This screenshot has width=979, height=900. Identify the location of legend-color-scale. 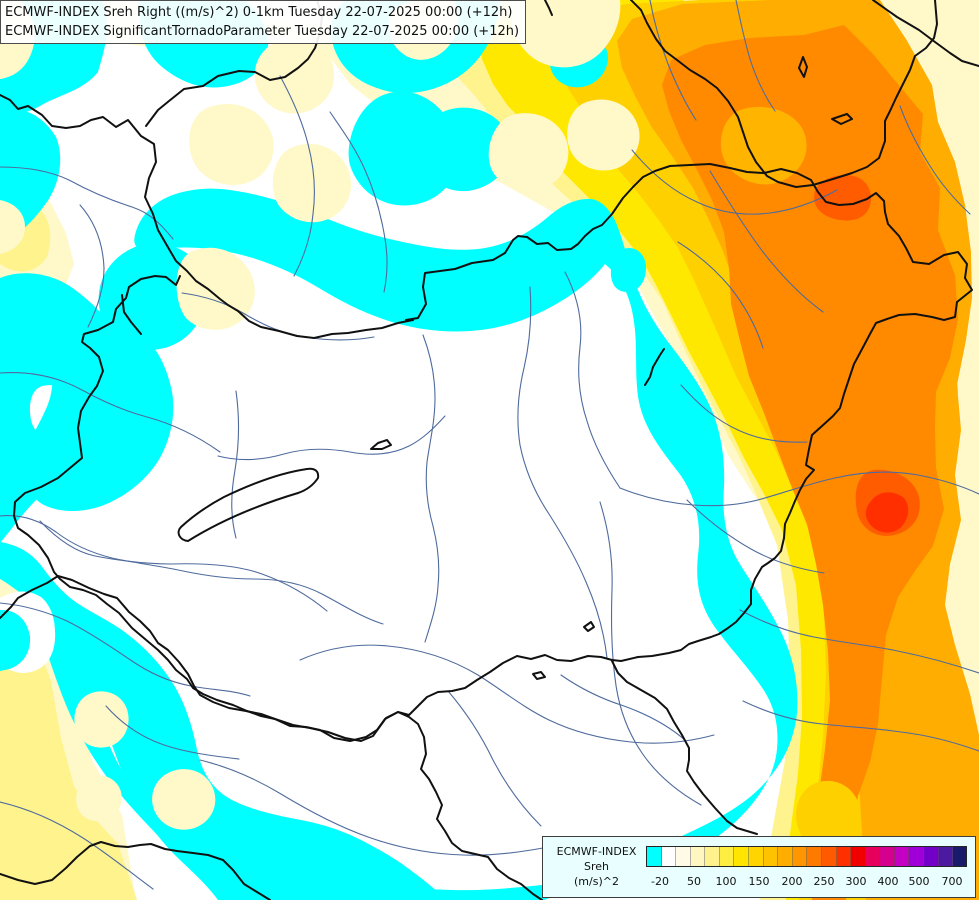
(806, 856).